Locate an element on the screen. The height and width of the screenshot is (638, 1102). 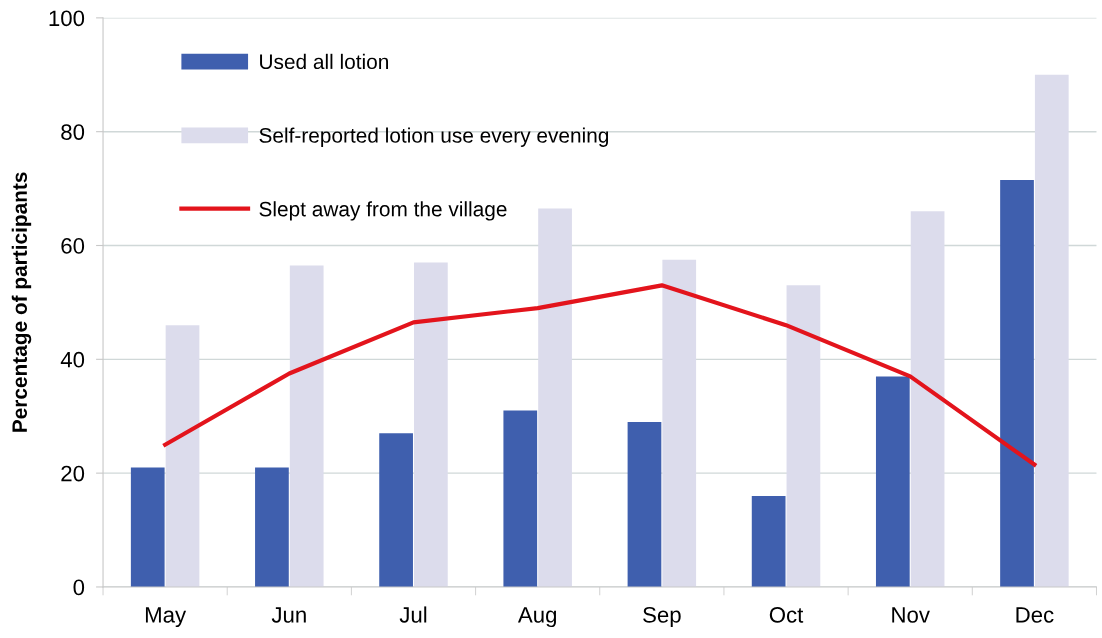
legend-label: Used all lotion is located at coordinates (324, 61).